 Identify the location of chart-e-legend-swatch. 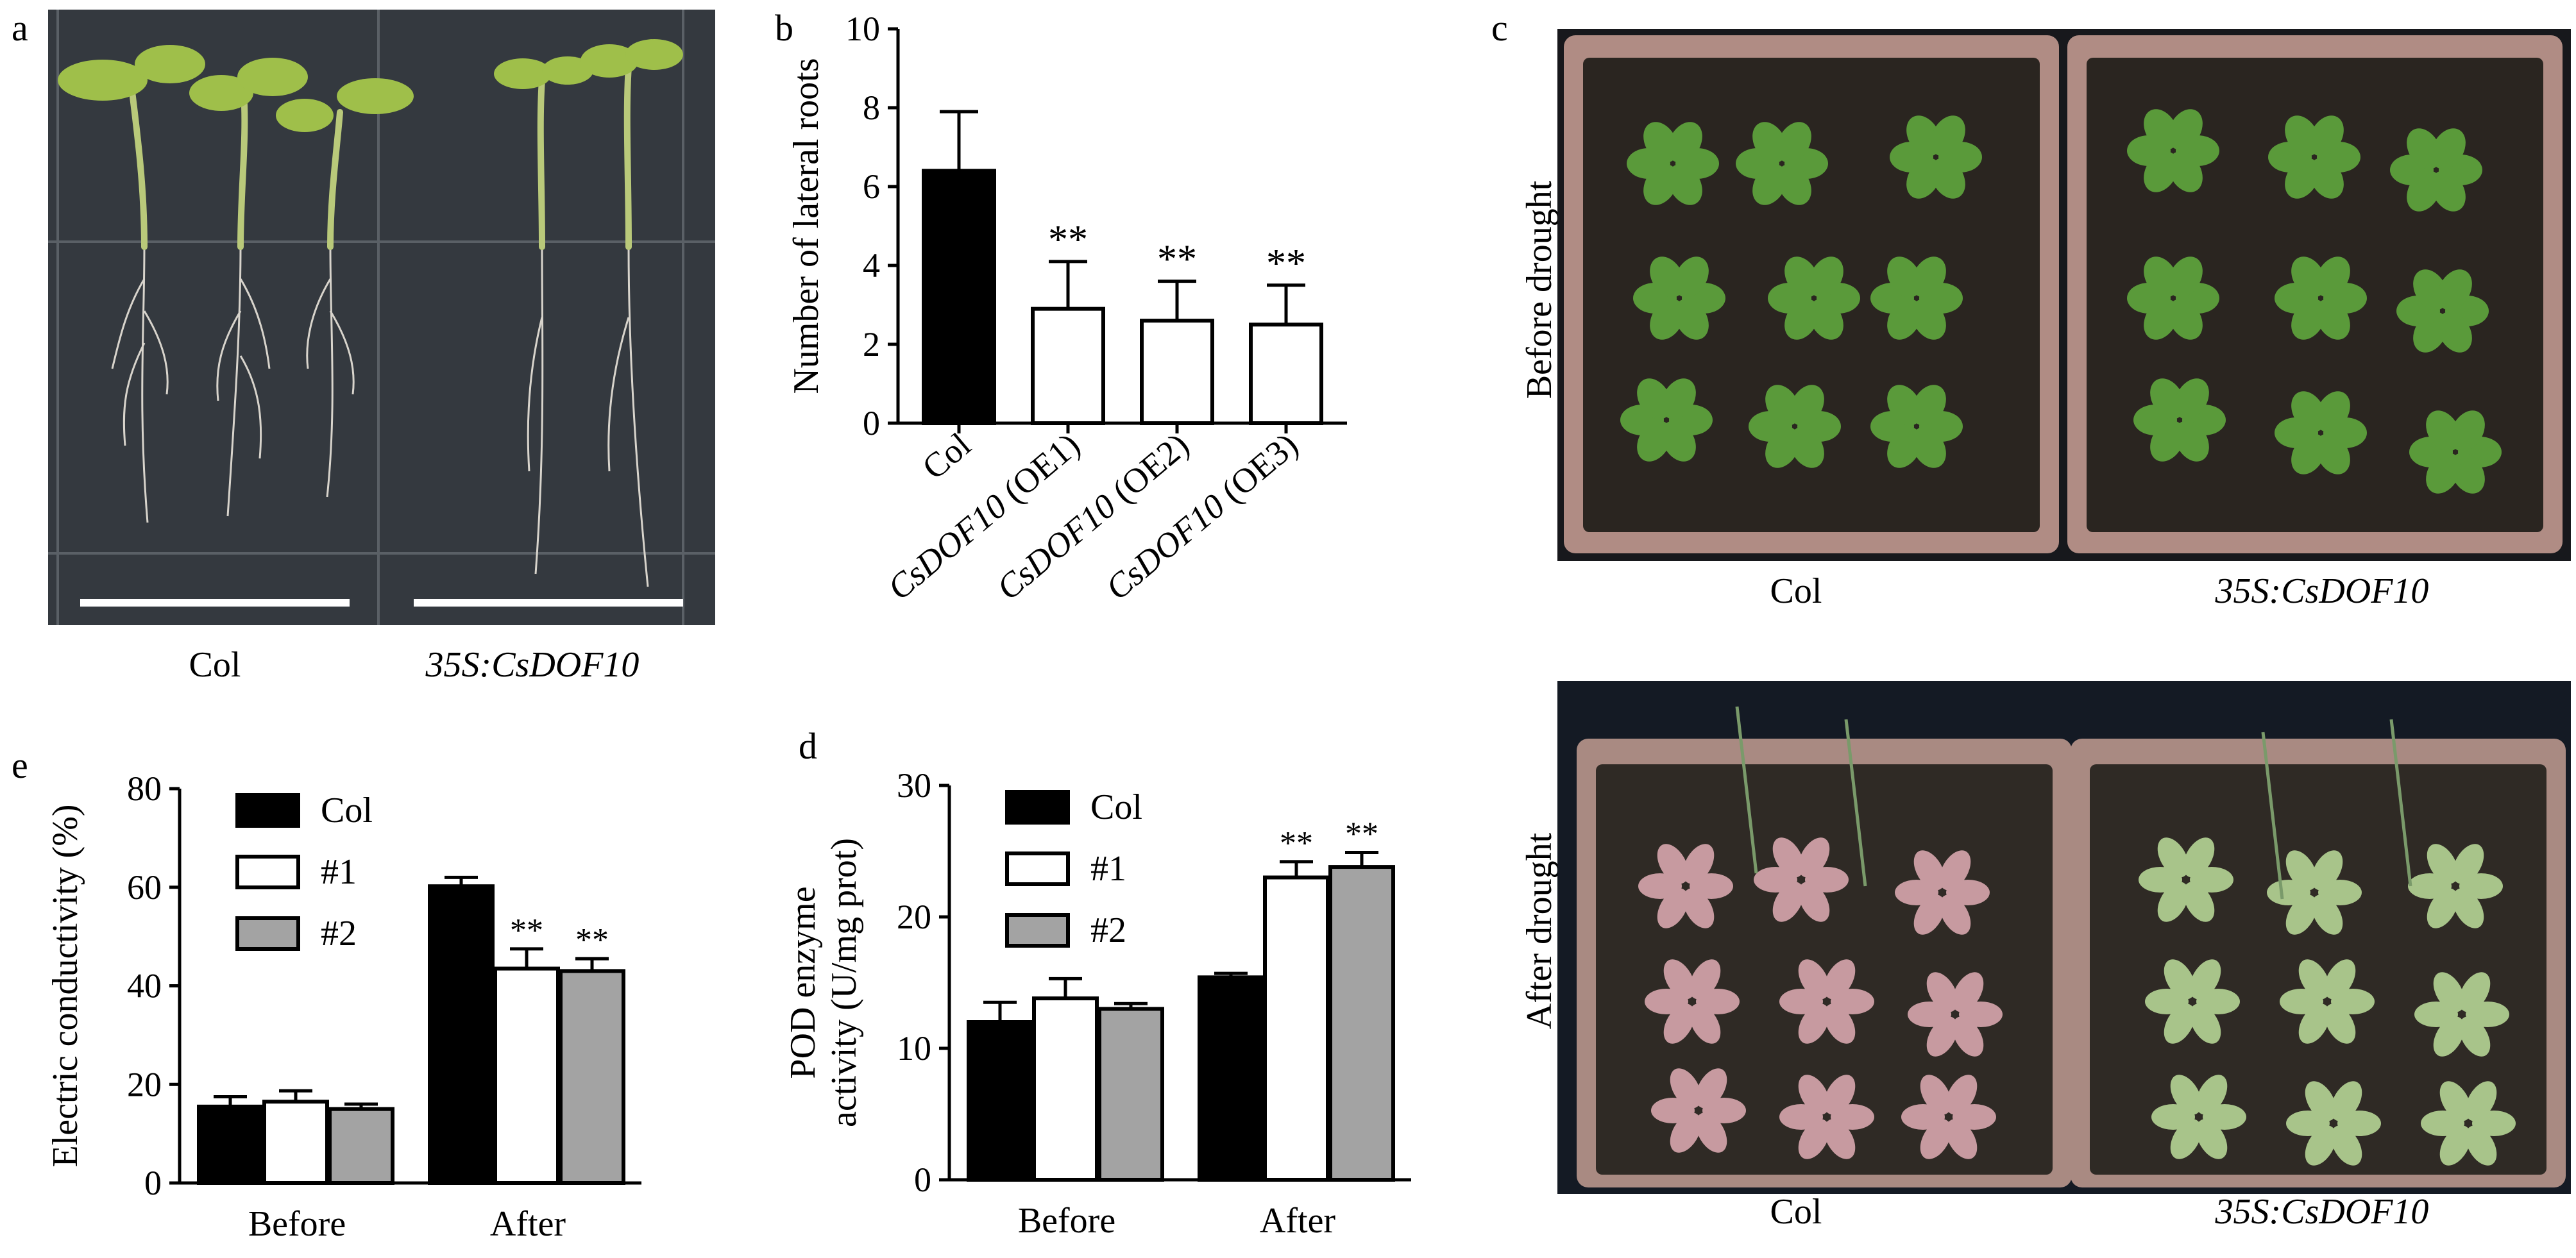
(267, 933).